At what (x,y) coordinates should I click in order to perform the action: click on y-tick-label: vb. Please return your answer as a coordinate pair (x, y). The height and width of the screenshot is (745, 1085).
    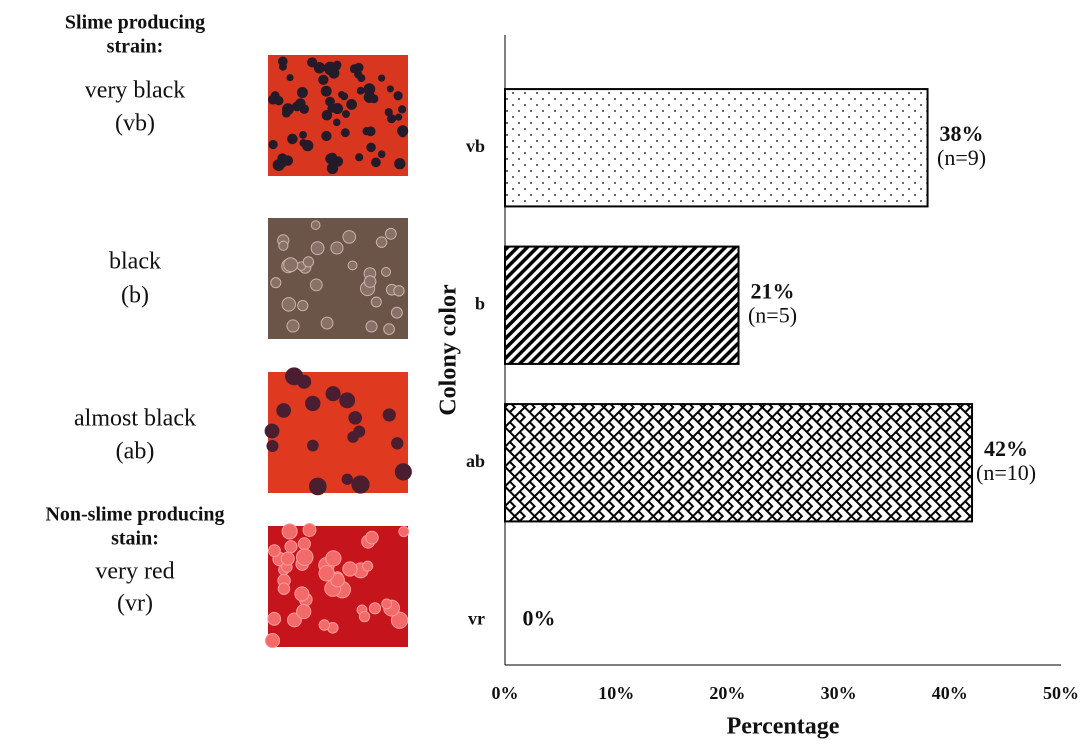
    Looking at the image, I should click on (475, 146).